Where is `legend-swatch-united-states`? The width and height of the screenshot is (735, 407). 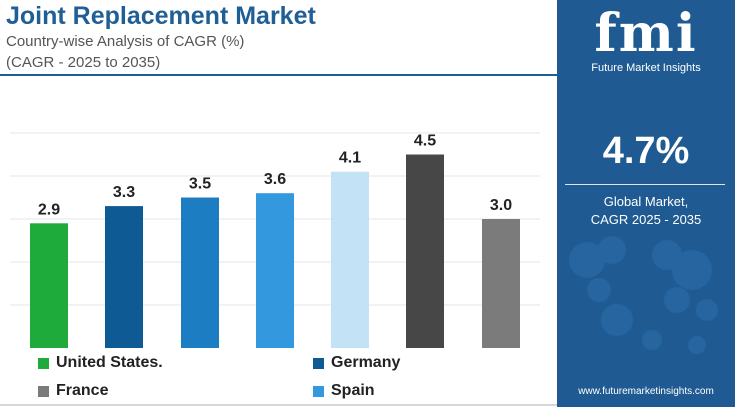 legend-swatch-united-states is located at coordinates (43, 363).